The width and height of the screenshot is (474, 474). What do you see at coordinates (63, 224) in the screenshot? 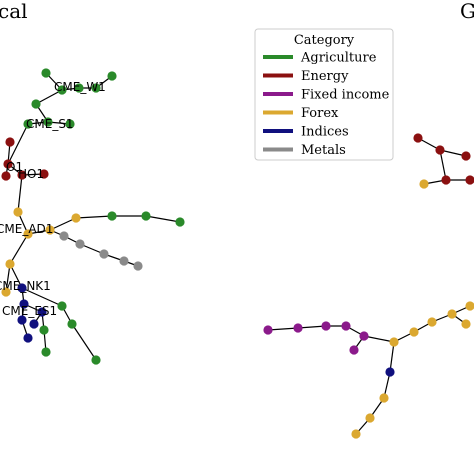
I see `left-edge-f_c-f_d` at bounding box center [63, 224].